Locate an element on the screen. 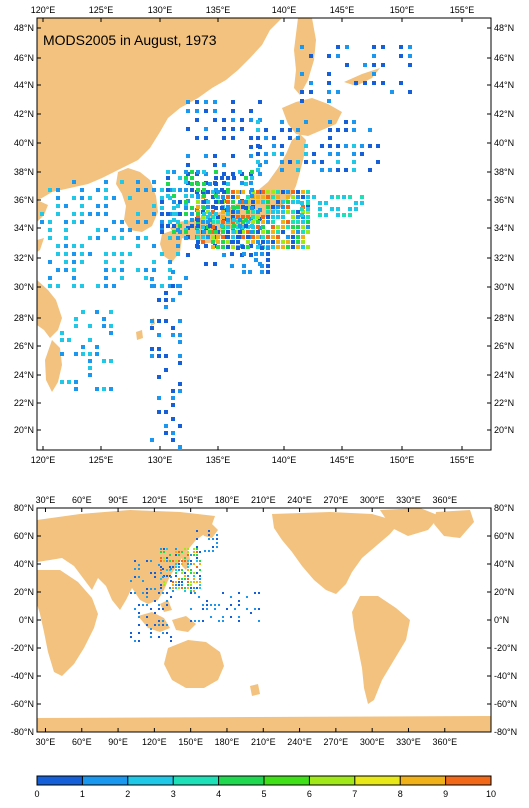 This screenshot has width=529, height=808. lat-label-left: 26°N is located at coordinates (24, 346).